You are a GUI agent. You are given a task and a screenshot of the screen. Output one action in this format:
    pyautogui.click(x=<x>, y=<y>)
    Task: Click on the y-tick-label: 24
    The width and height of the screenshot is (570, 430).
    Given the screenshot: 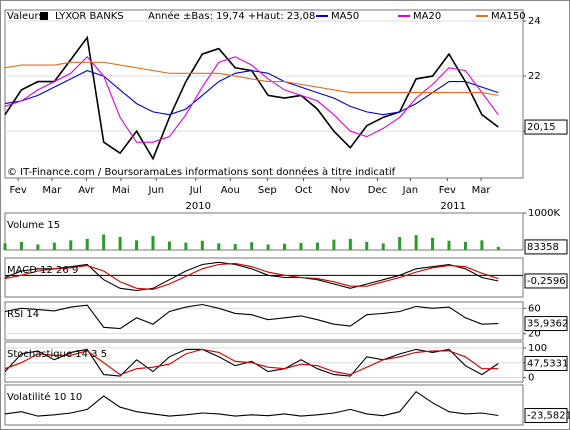 What is the action you would take?
    pyautogui.click(x=534, y=21)
    